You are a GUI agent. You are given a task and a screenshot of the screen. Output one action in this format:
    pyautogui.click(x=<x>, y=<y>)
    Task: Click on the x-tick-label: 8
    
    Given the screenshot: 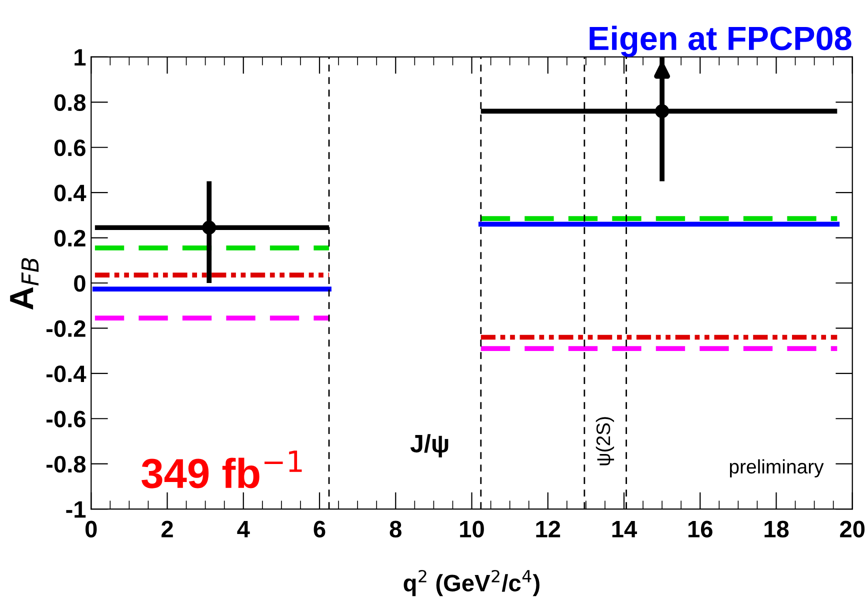 What is the action you would take?
    pyautogui.click(x=396, y=529)
    